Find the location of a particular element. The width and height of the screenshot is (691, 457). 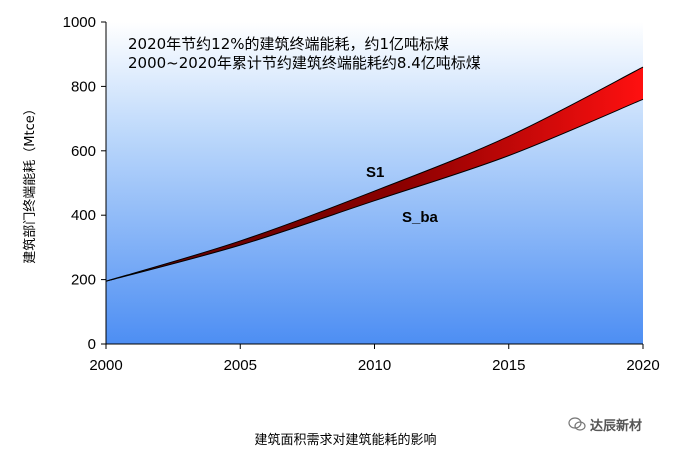

watermark: 达辰新材 is located at coordinates (627, 424).